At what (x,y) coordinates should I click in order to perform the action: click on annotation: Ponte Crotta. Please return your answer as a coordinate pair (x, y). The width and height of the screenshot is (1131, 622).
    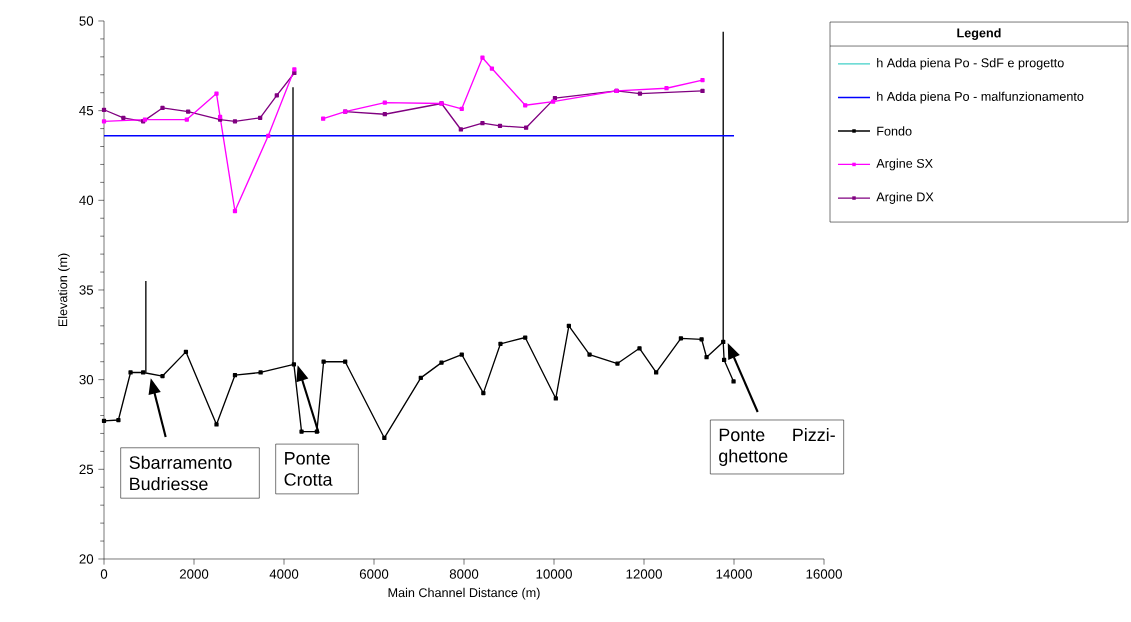
    Looking at the image, I should click on (308, 469).